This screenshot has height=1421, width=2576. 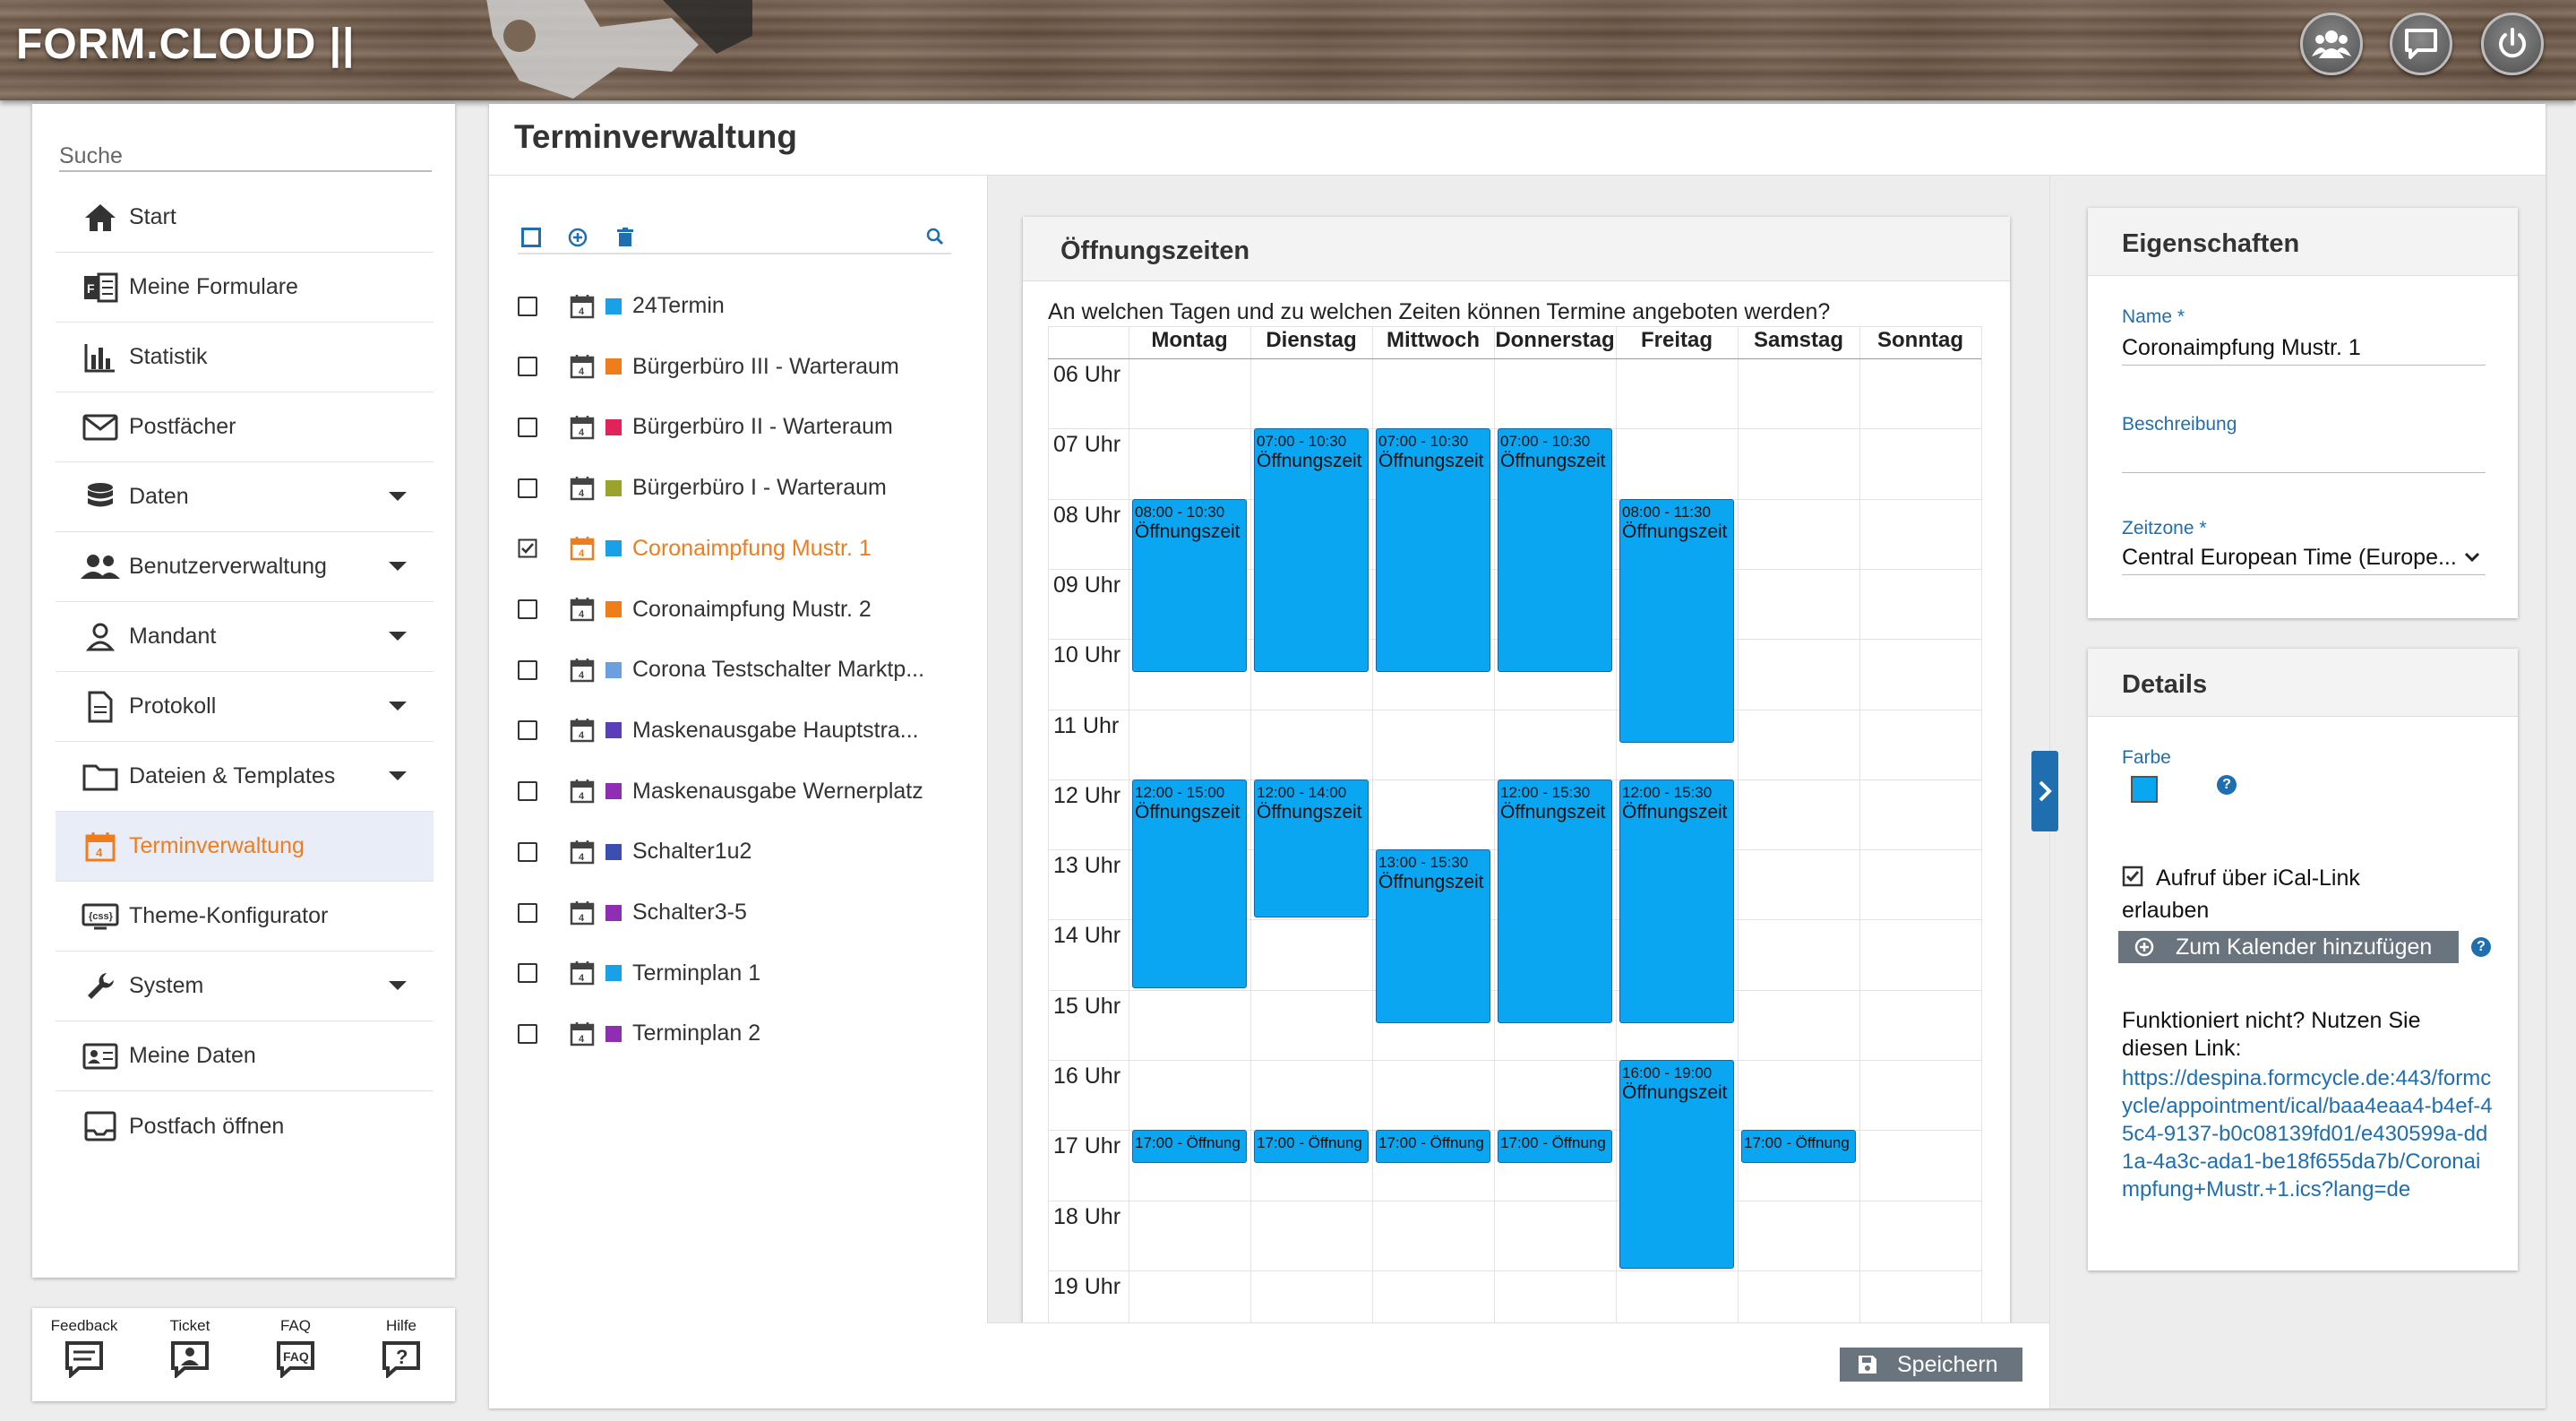 What do you see at coordinates (245, 1126) in the screenshot?
I see `sidebar-item-postfach-oeffnen: Postfach öffnen` at bounding box center [245, 1126].